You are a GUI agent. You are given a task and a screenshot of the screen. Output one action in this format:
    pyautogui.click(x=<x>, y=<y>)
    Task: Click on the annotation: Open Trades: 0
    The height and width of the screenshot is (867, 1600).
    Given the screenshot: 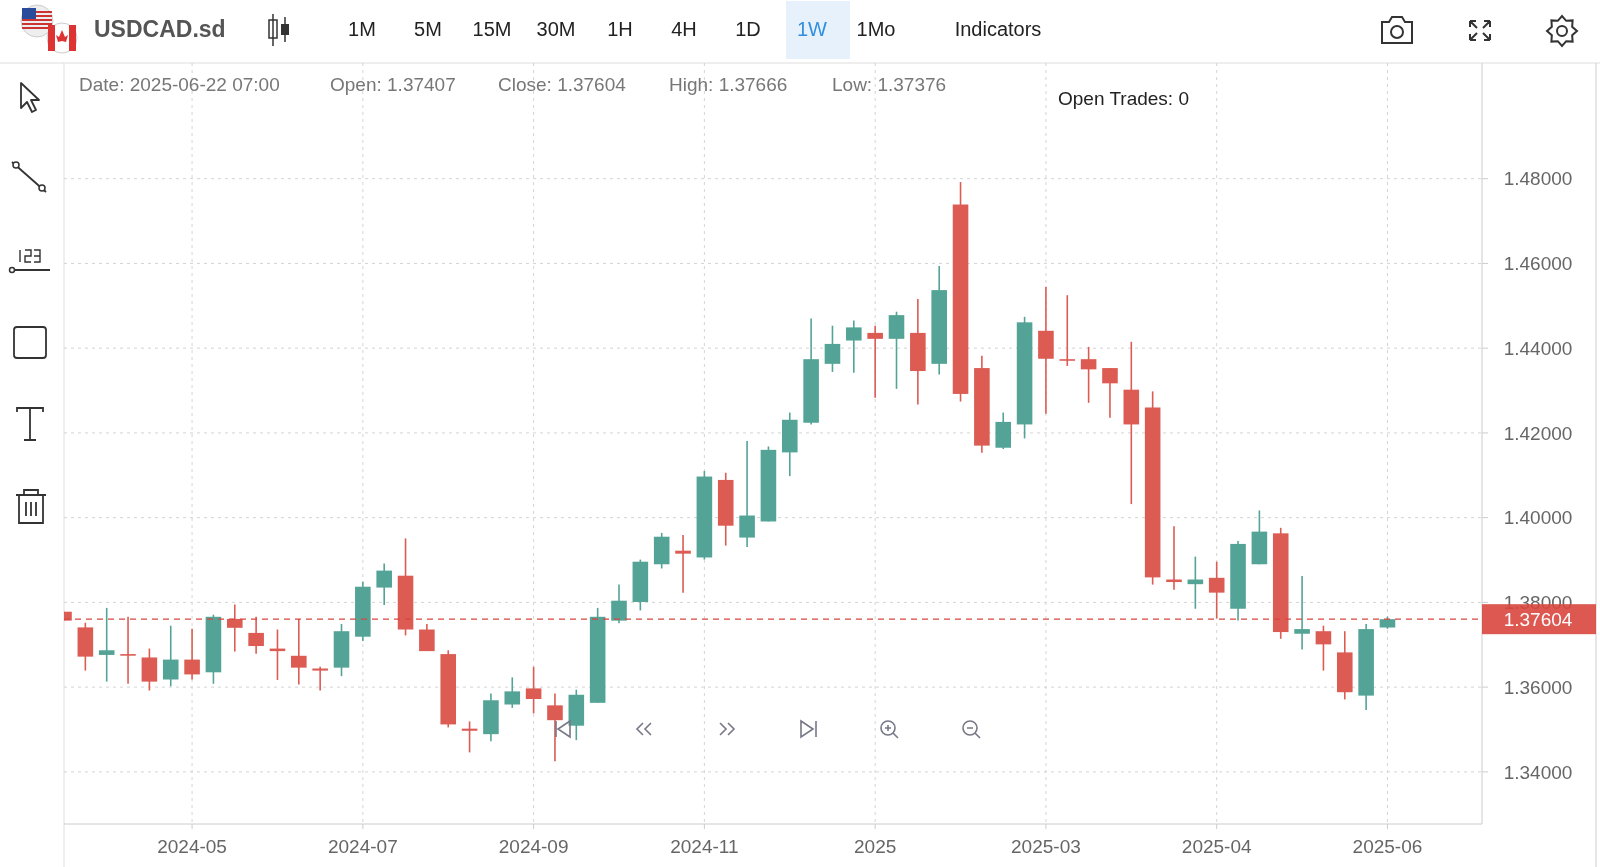 What is the action you would take?
    pyautogui.click(x=1123, y=98)
    